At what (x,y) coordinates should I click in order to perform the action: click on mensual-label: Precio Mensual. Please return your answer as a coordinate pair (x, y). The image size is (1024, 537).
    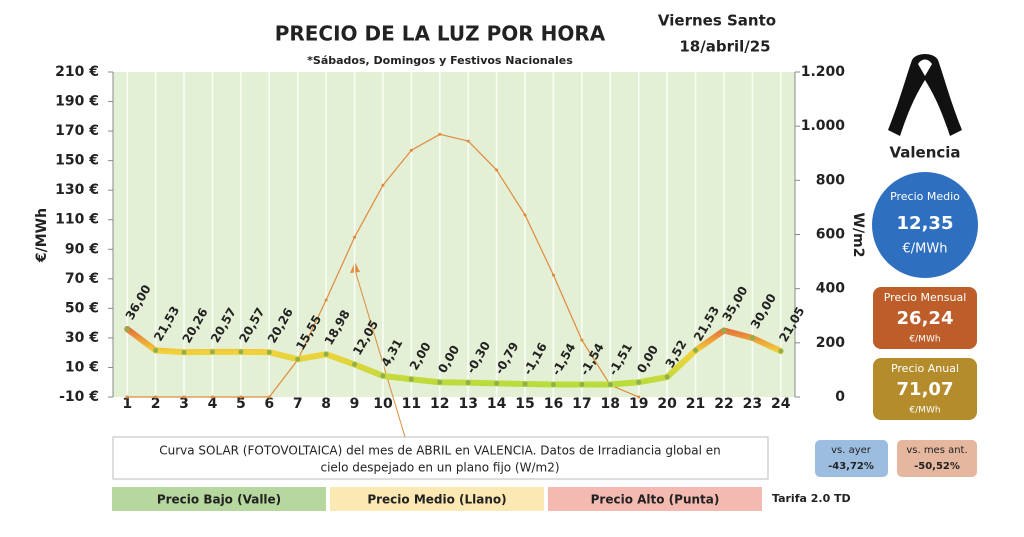
    Looking at the image, I should click on (925, 297).